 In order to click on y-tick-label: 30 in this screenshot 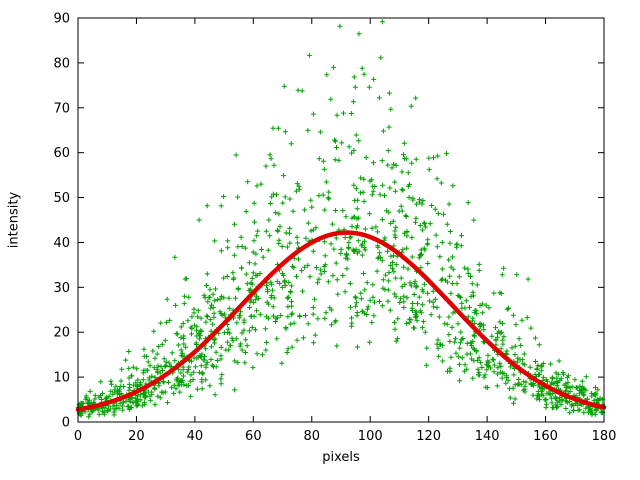, I will do `click(61, 288)`.